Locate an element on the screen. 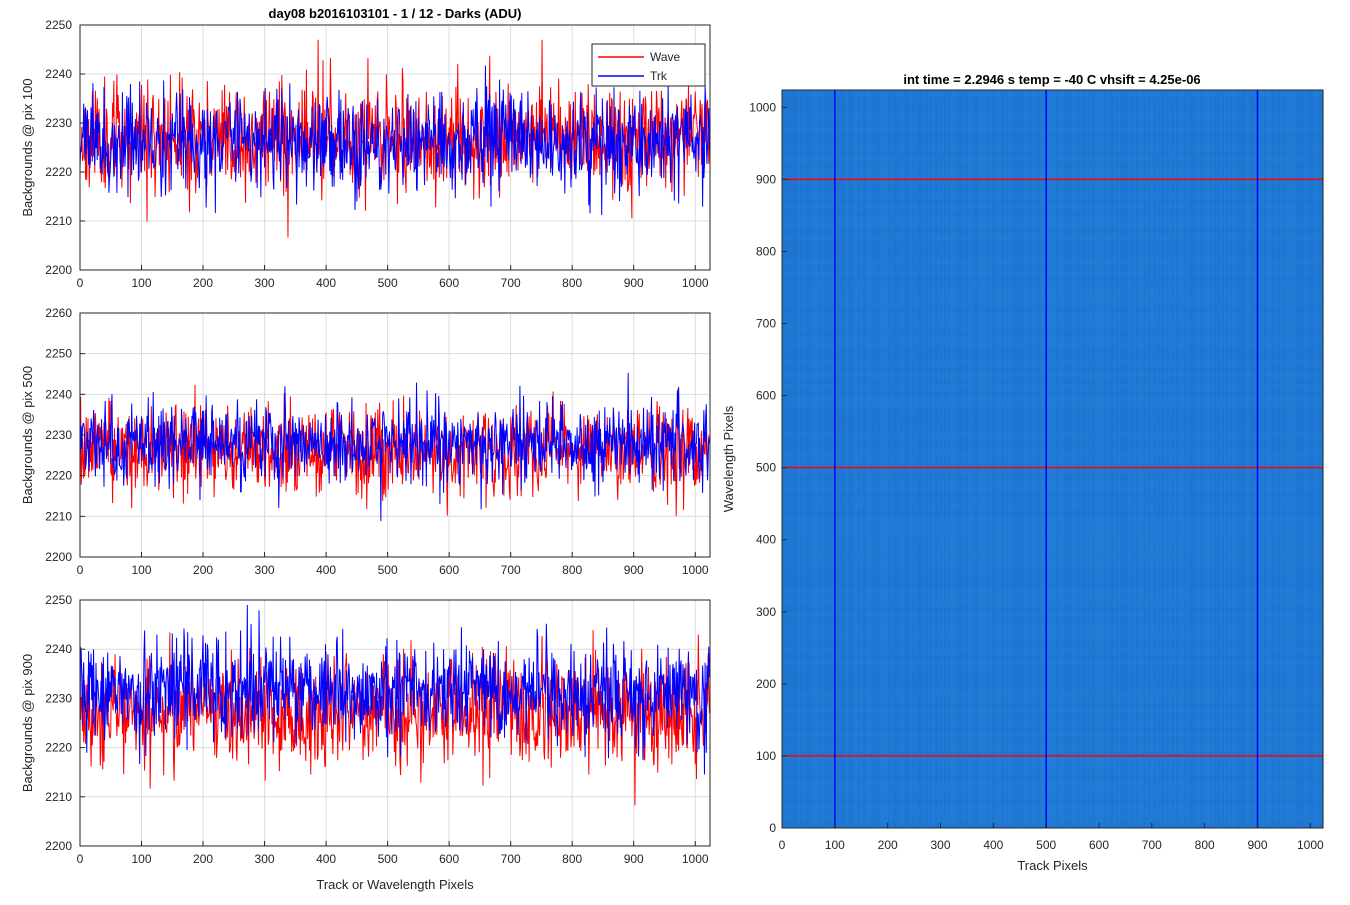 The width and height of the screenshot is (1350, 905). y-tick-label: 2220 is located at coordinates (58, 476).